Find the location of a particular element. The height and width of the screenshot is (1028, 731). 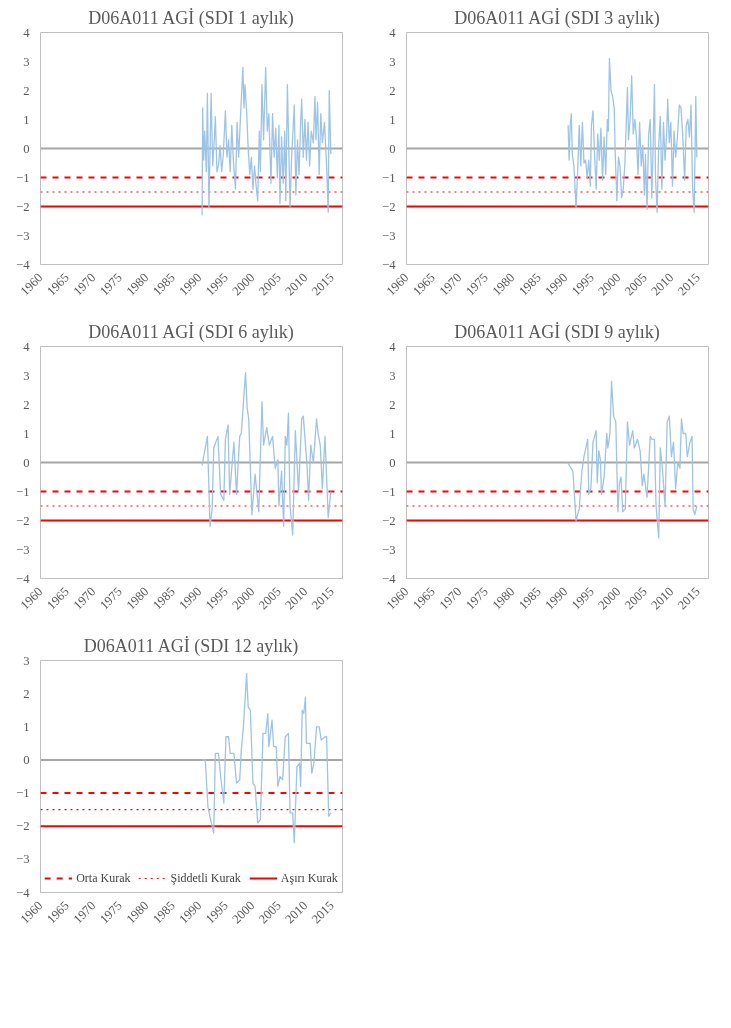

chart-title: D06A011 AGİ (SDI 12 aylık) is located at coordinates (191, 646).